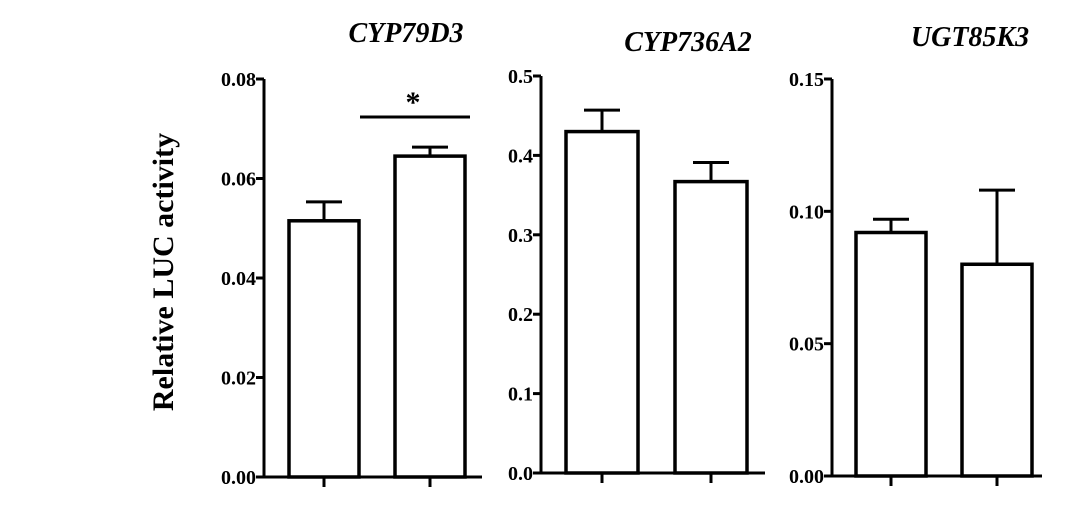  Describe the element at coordinates (806, 80) in the screenshot. I see `y-tick-label: 0.15` at that location.